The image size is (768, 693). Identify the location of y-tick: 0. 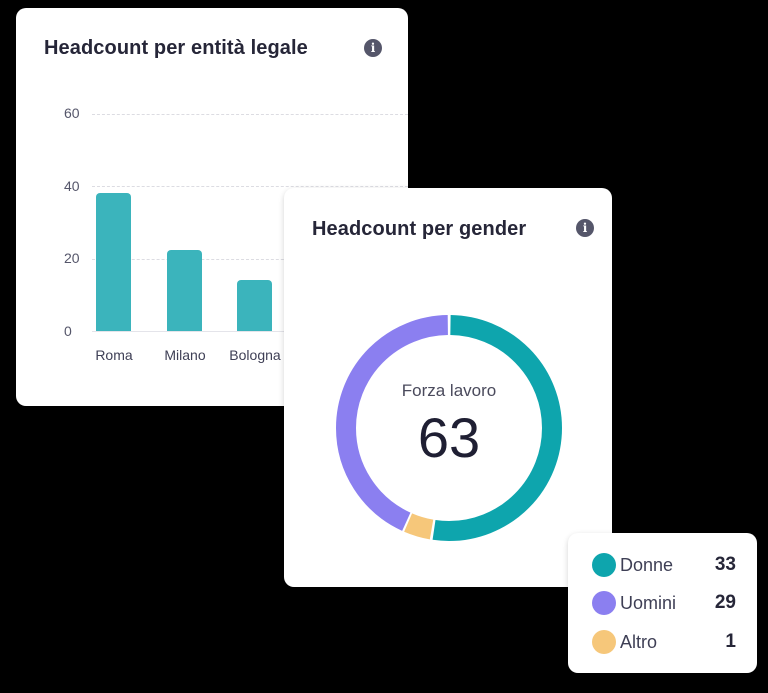
(68, 331).